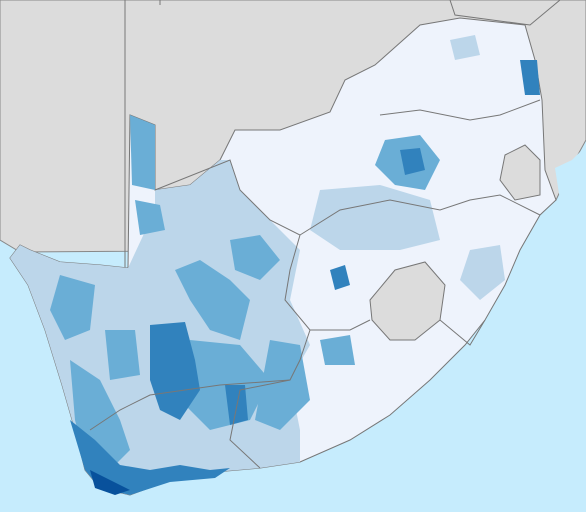 Image resolution: width=586 pixels, height=512 pixels. Describe the element at coordinates (520, 172) in the screenshot. I see `eswatini` at that location.